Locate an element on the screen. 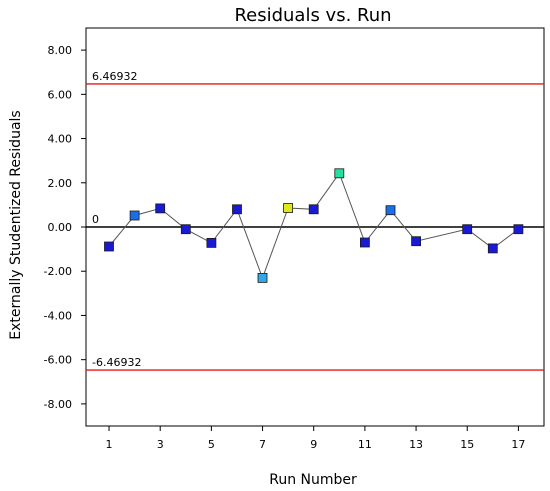 The height and width of the screenshot is (491, 550). y-tick-label-2: 4.00 is located at coordinates (60, 139).